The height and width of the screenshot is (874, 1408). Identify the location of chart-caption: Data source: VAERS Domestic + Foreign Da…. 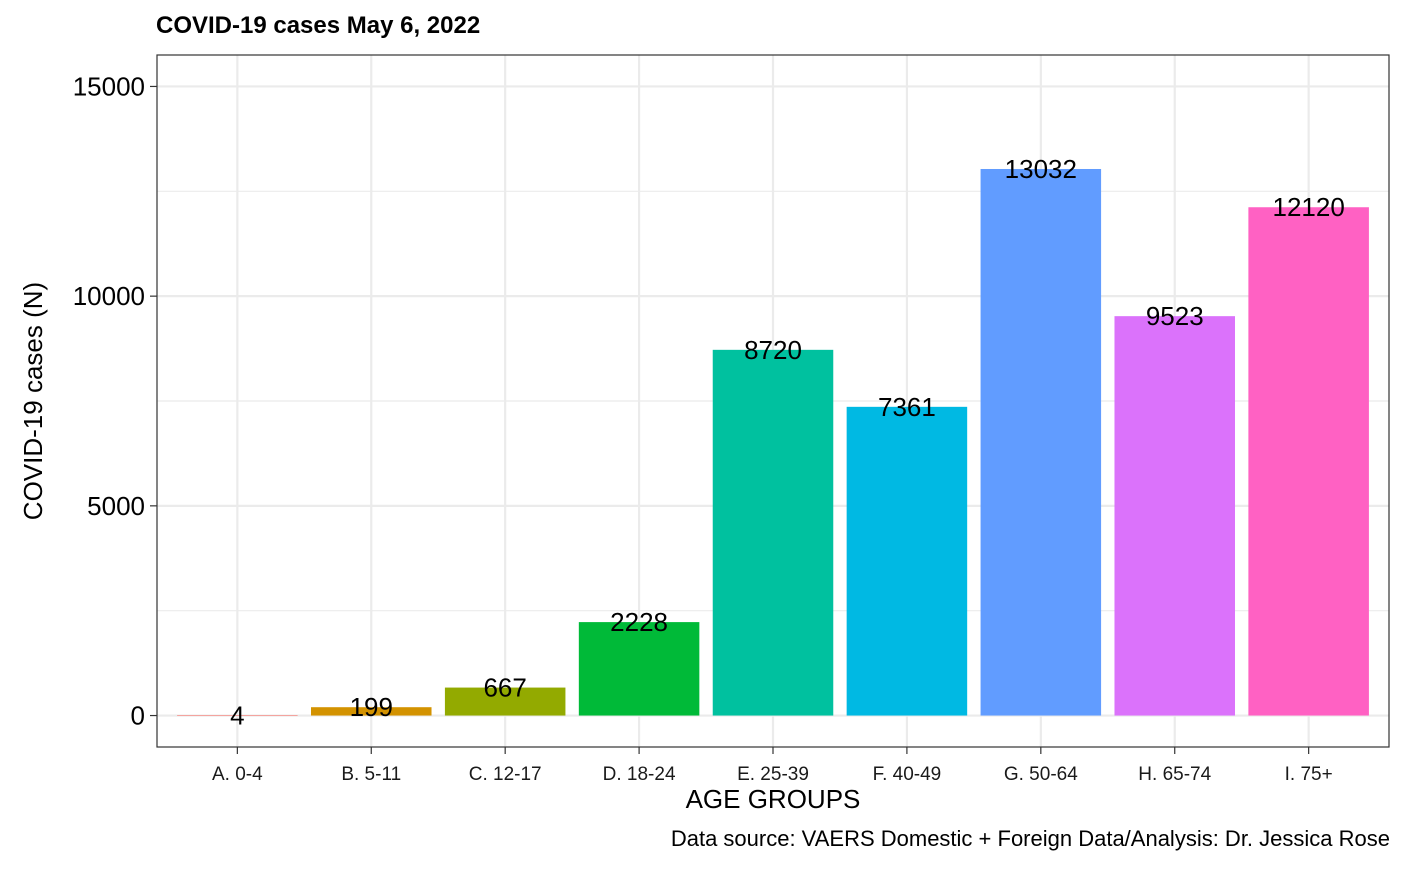
(1030, 838).